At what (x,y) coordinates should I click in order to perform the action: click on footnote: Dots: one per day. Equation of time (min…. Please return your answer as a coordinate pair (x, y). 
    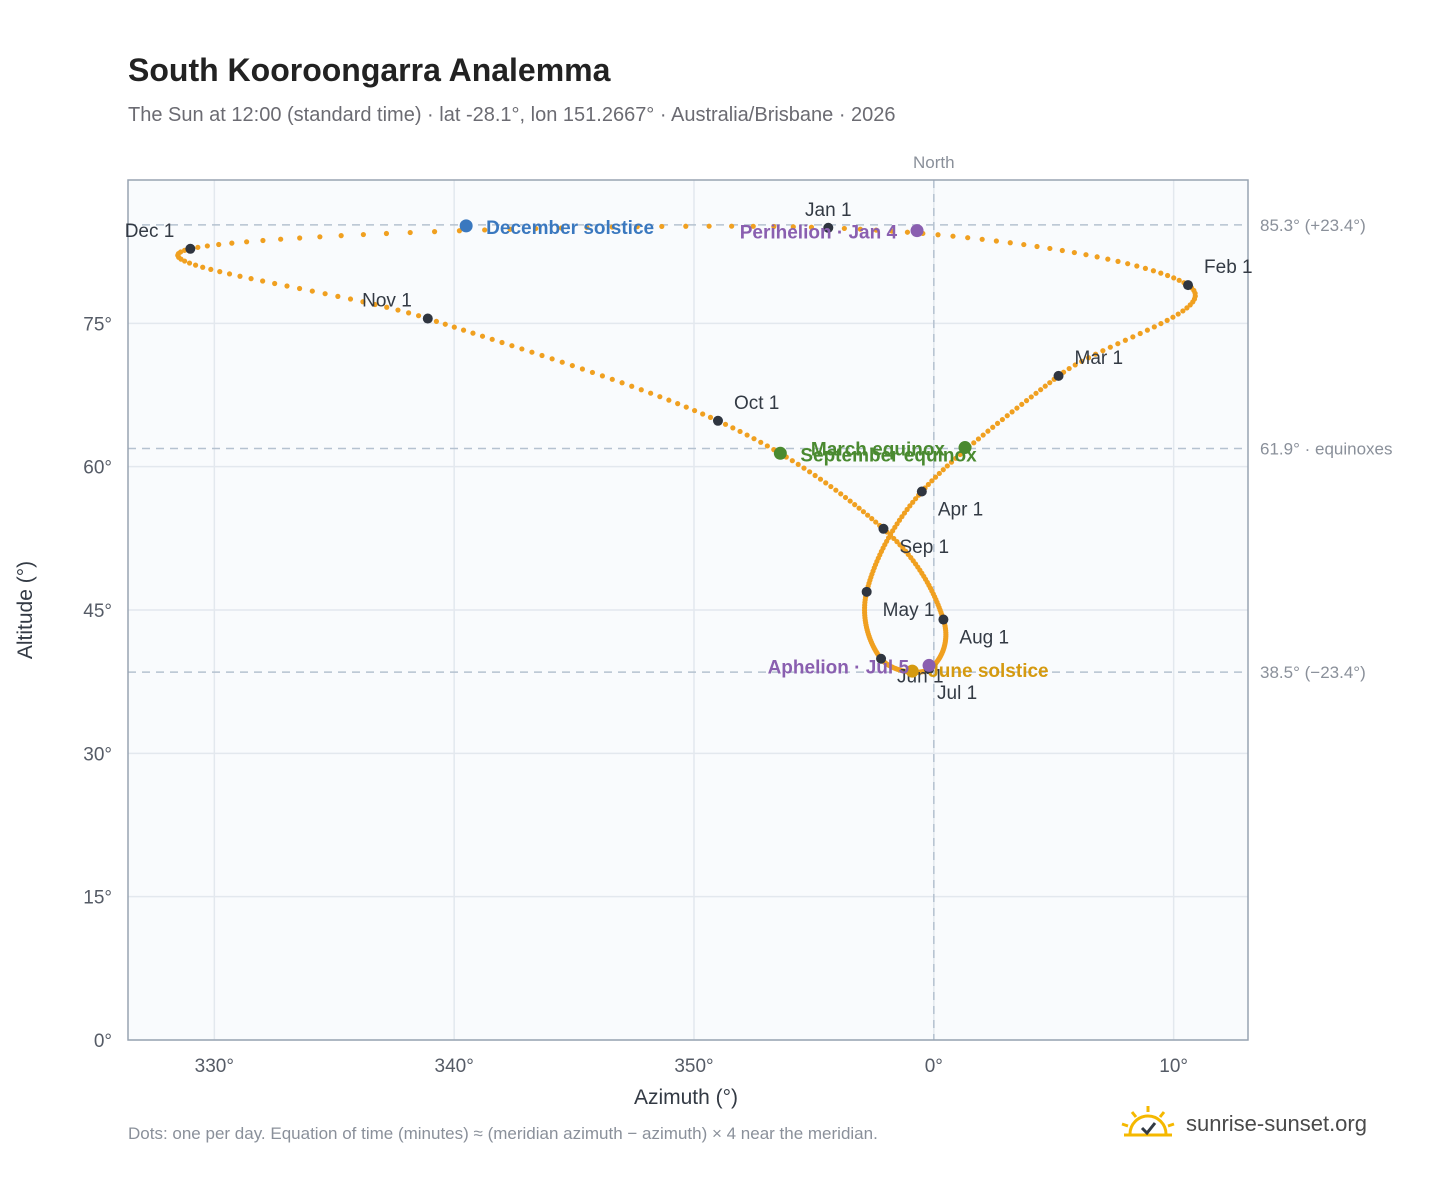
    Looking at the image, I should click on (503, 1133).